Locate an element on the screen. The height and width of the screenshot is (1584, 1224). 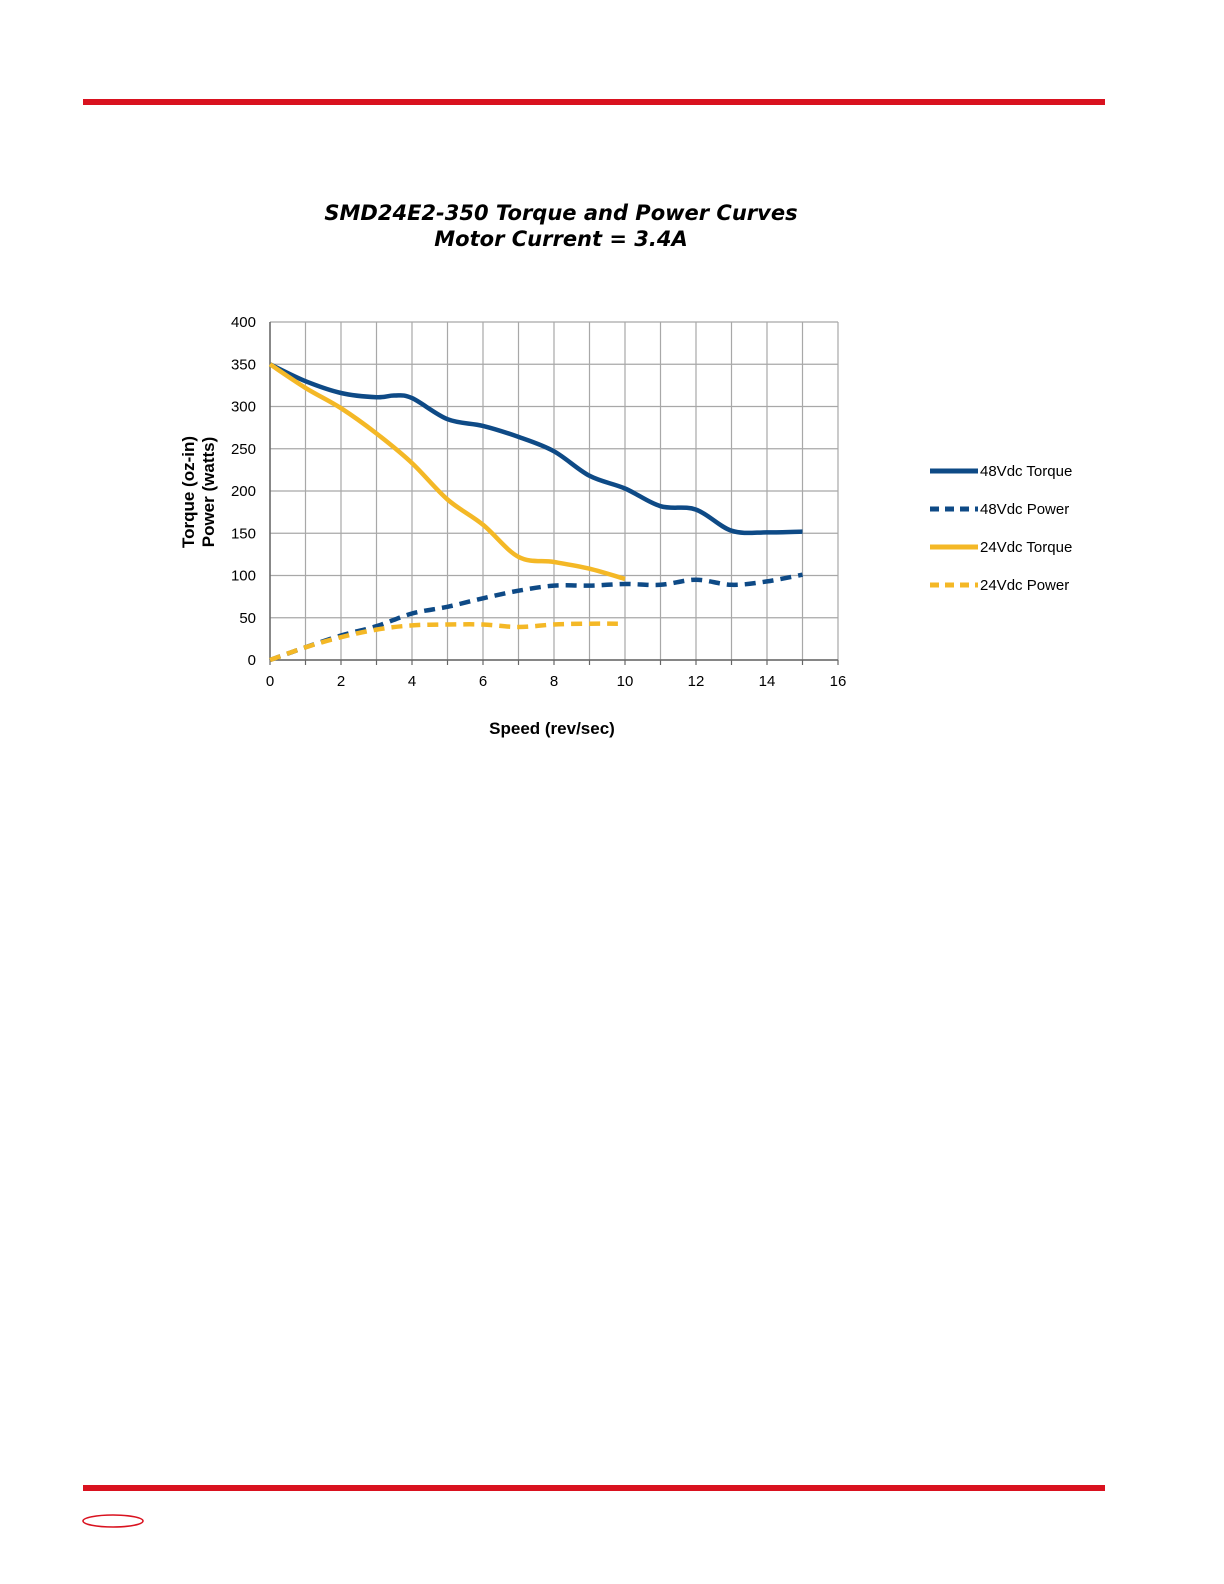
legend-swatch-24v-power is located at coordinates (954, 585).